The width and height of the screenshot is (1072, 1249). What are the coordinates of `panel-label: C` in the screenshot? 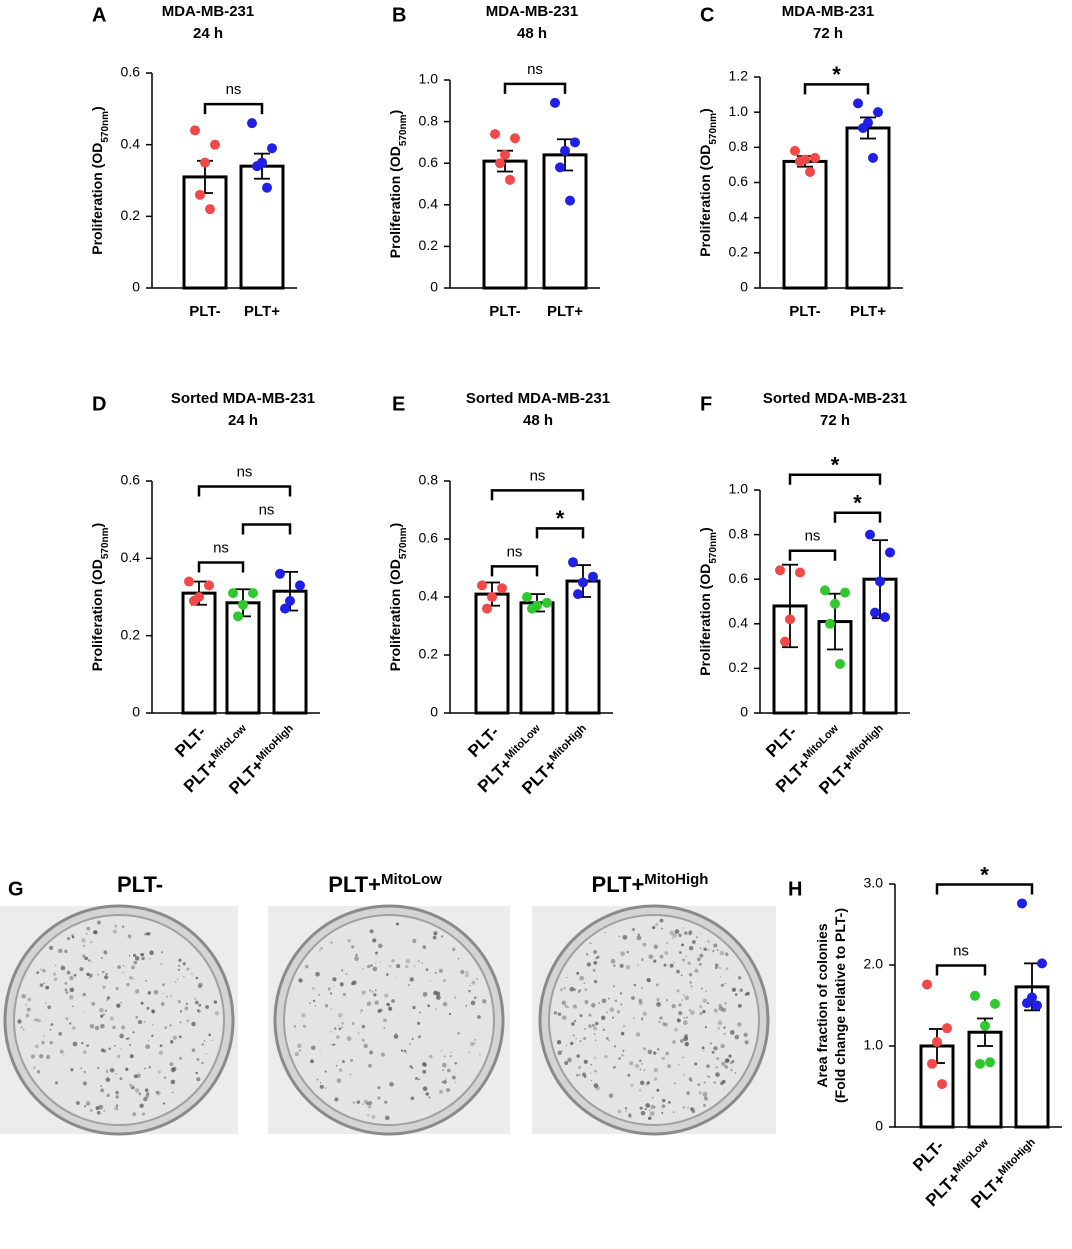 It's located at (707, 15).